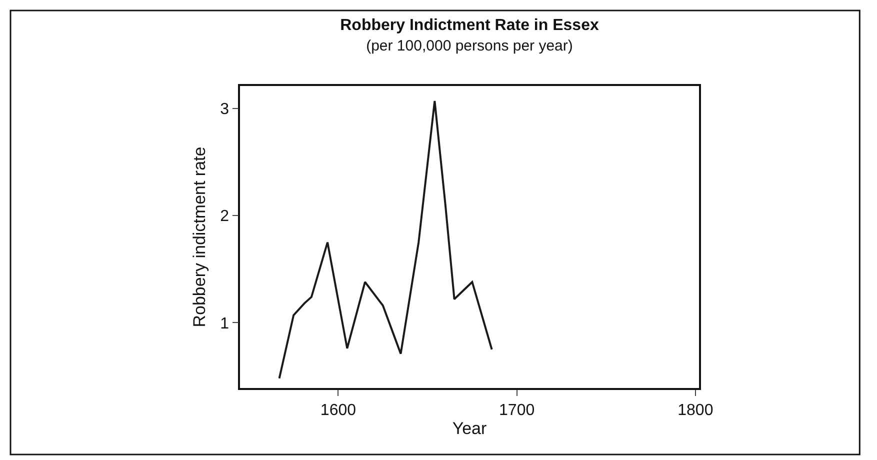 Image resolution: width=877 pixels, height=460 pixels. Describe the element at coordinates (225, 109) in the screenshot. I see `y-tick-label: 3` at that location.